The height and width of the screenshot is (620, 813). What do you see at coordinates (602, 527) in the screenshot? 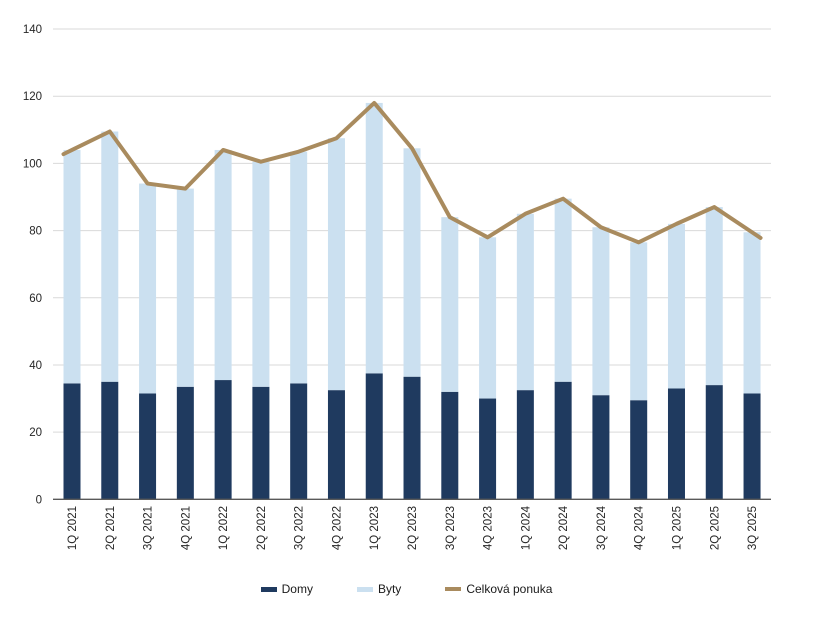
I see `x-axis-tick-label: 3Q 2024` at bounding box center [602, 527].